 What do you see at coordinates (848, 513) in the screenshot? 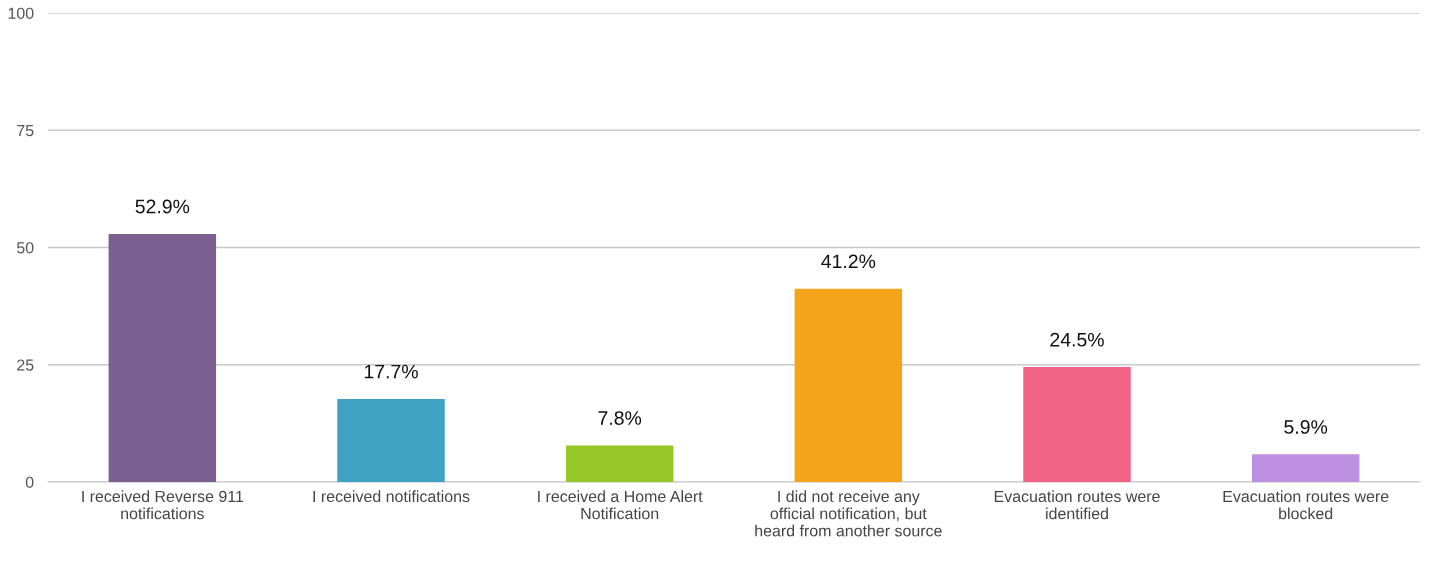
I see `x-tick-label: I did not receive any official notification, but heard from another source` at bounding box center [848, 513].